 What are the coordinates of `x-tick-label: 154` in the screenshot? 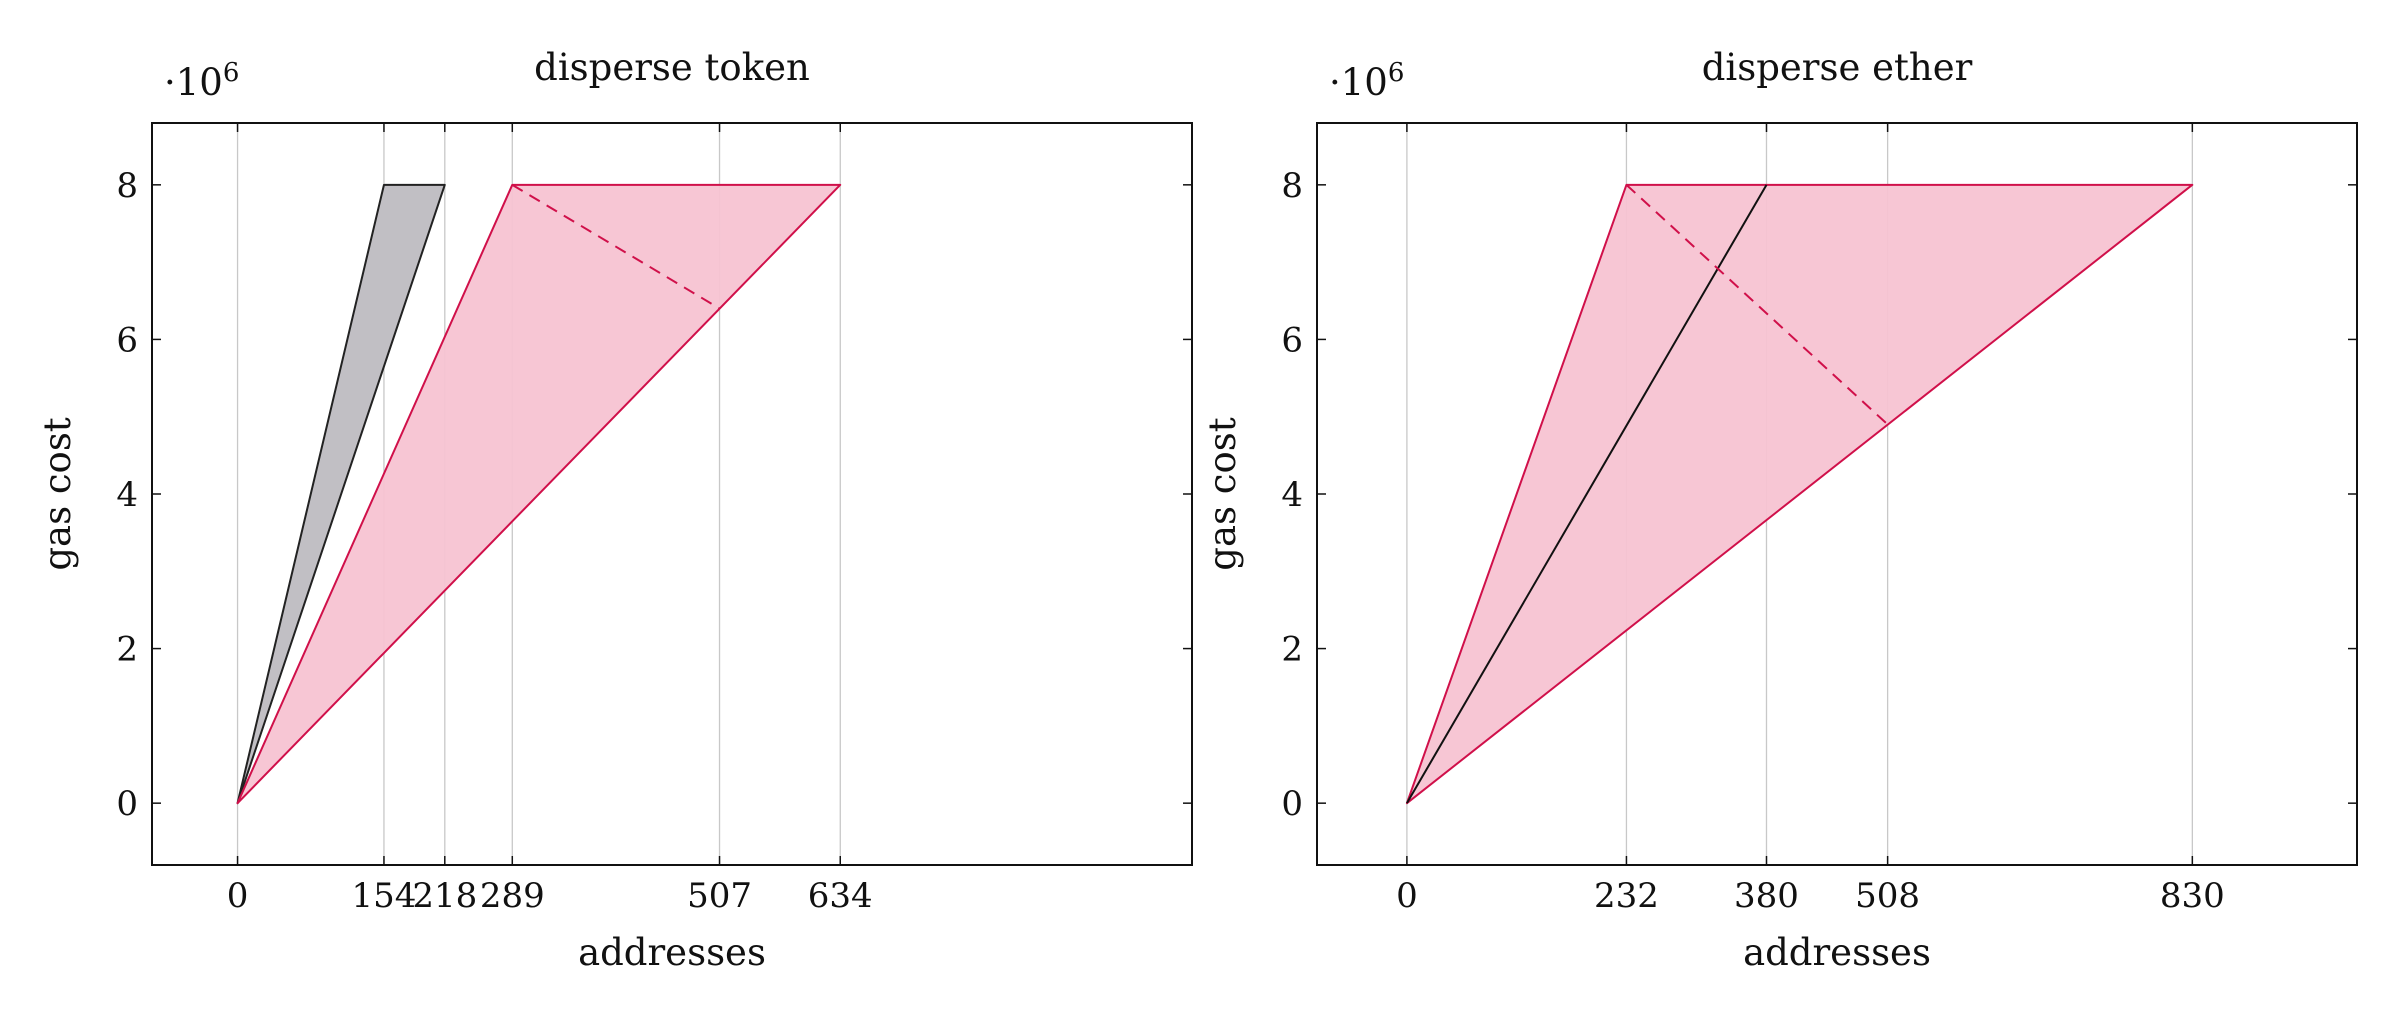 It's located at (384, 896).